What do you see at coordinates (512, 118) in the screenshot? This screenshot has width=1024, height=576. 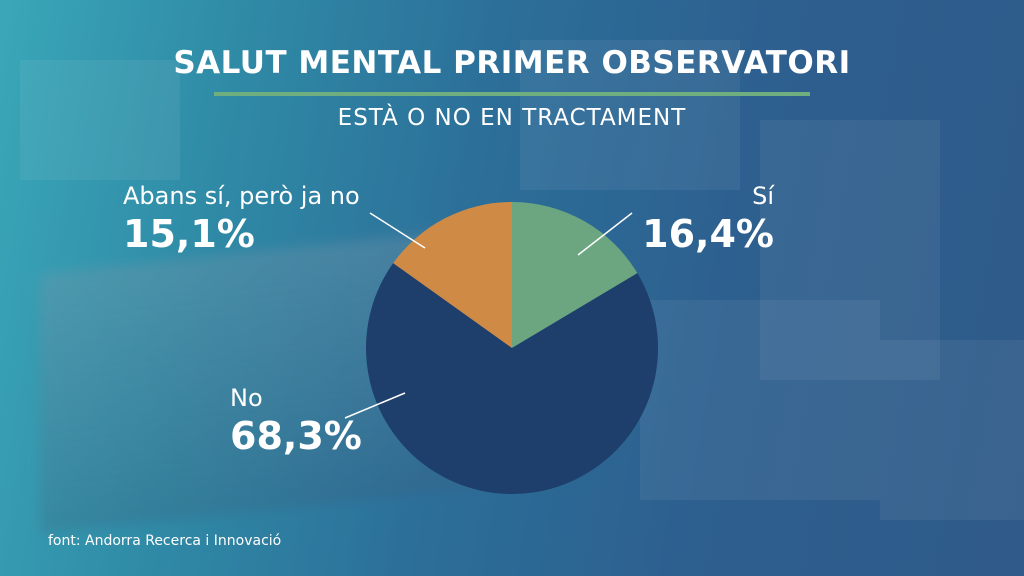 I see `chart-subtitle: ESTÀ O NO EN TRACTAMENT` at bounding box center [512, 118].